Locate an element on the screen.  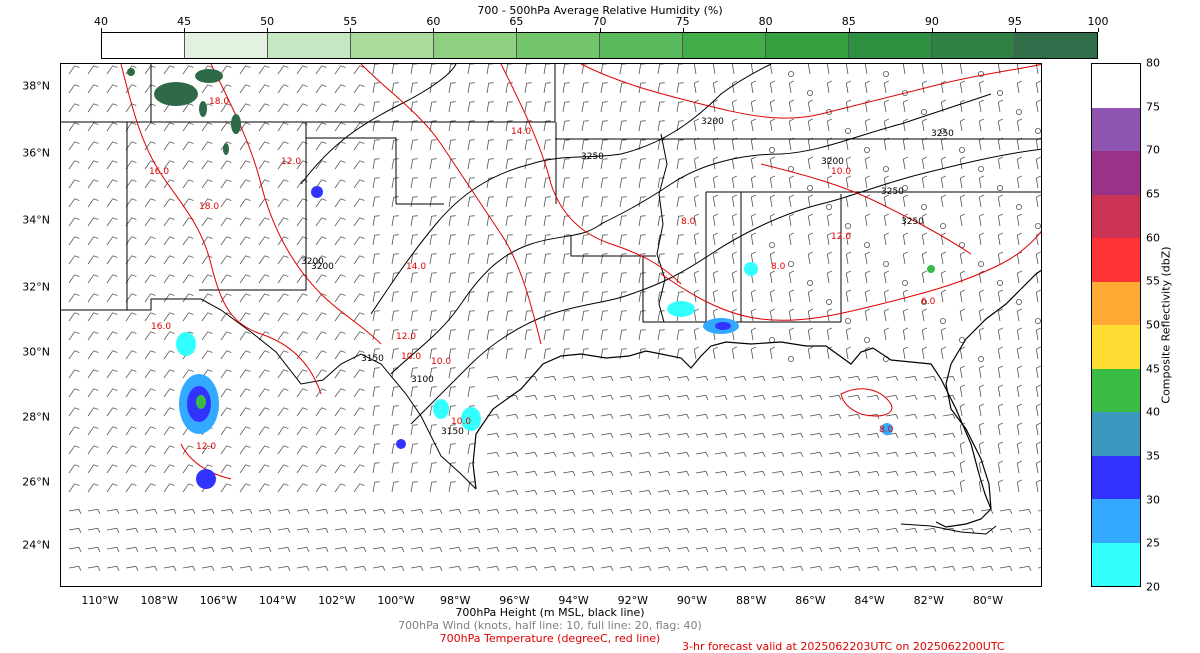
reflectivity-tick-label: 60 is located at coordinates (1153, 238).